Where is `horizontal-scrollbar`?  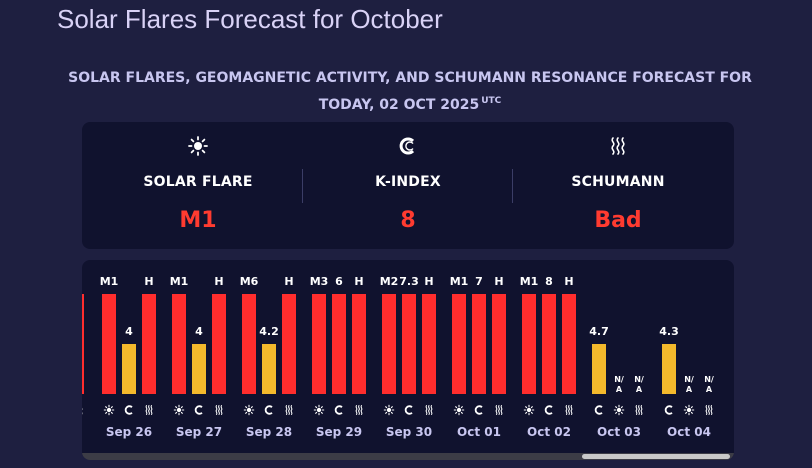
horizontal-scrollbar is located at coordinates (408, 456).